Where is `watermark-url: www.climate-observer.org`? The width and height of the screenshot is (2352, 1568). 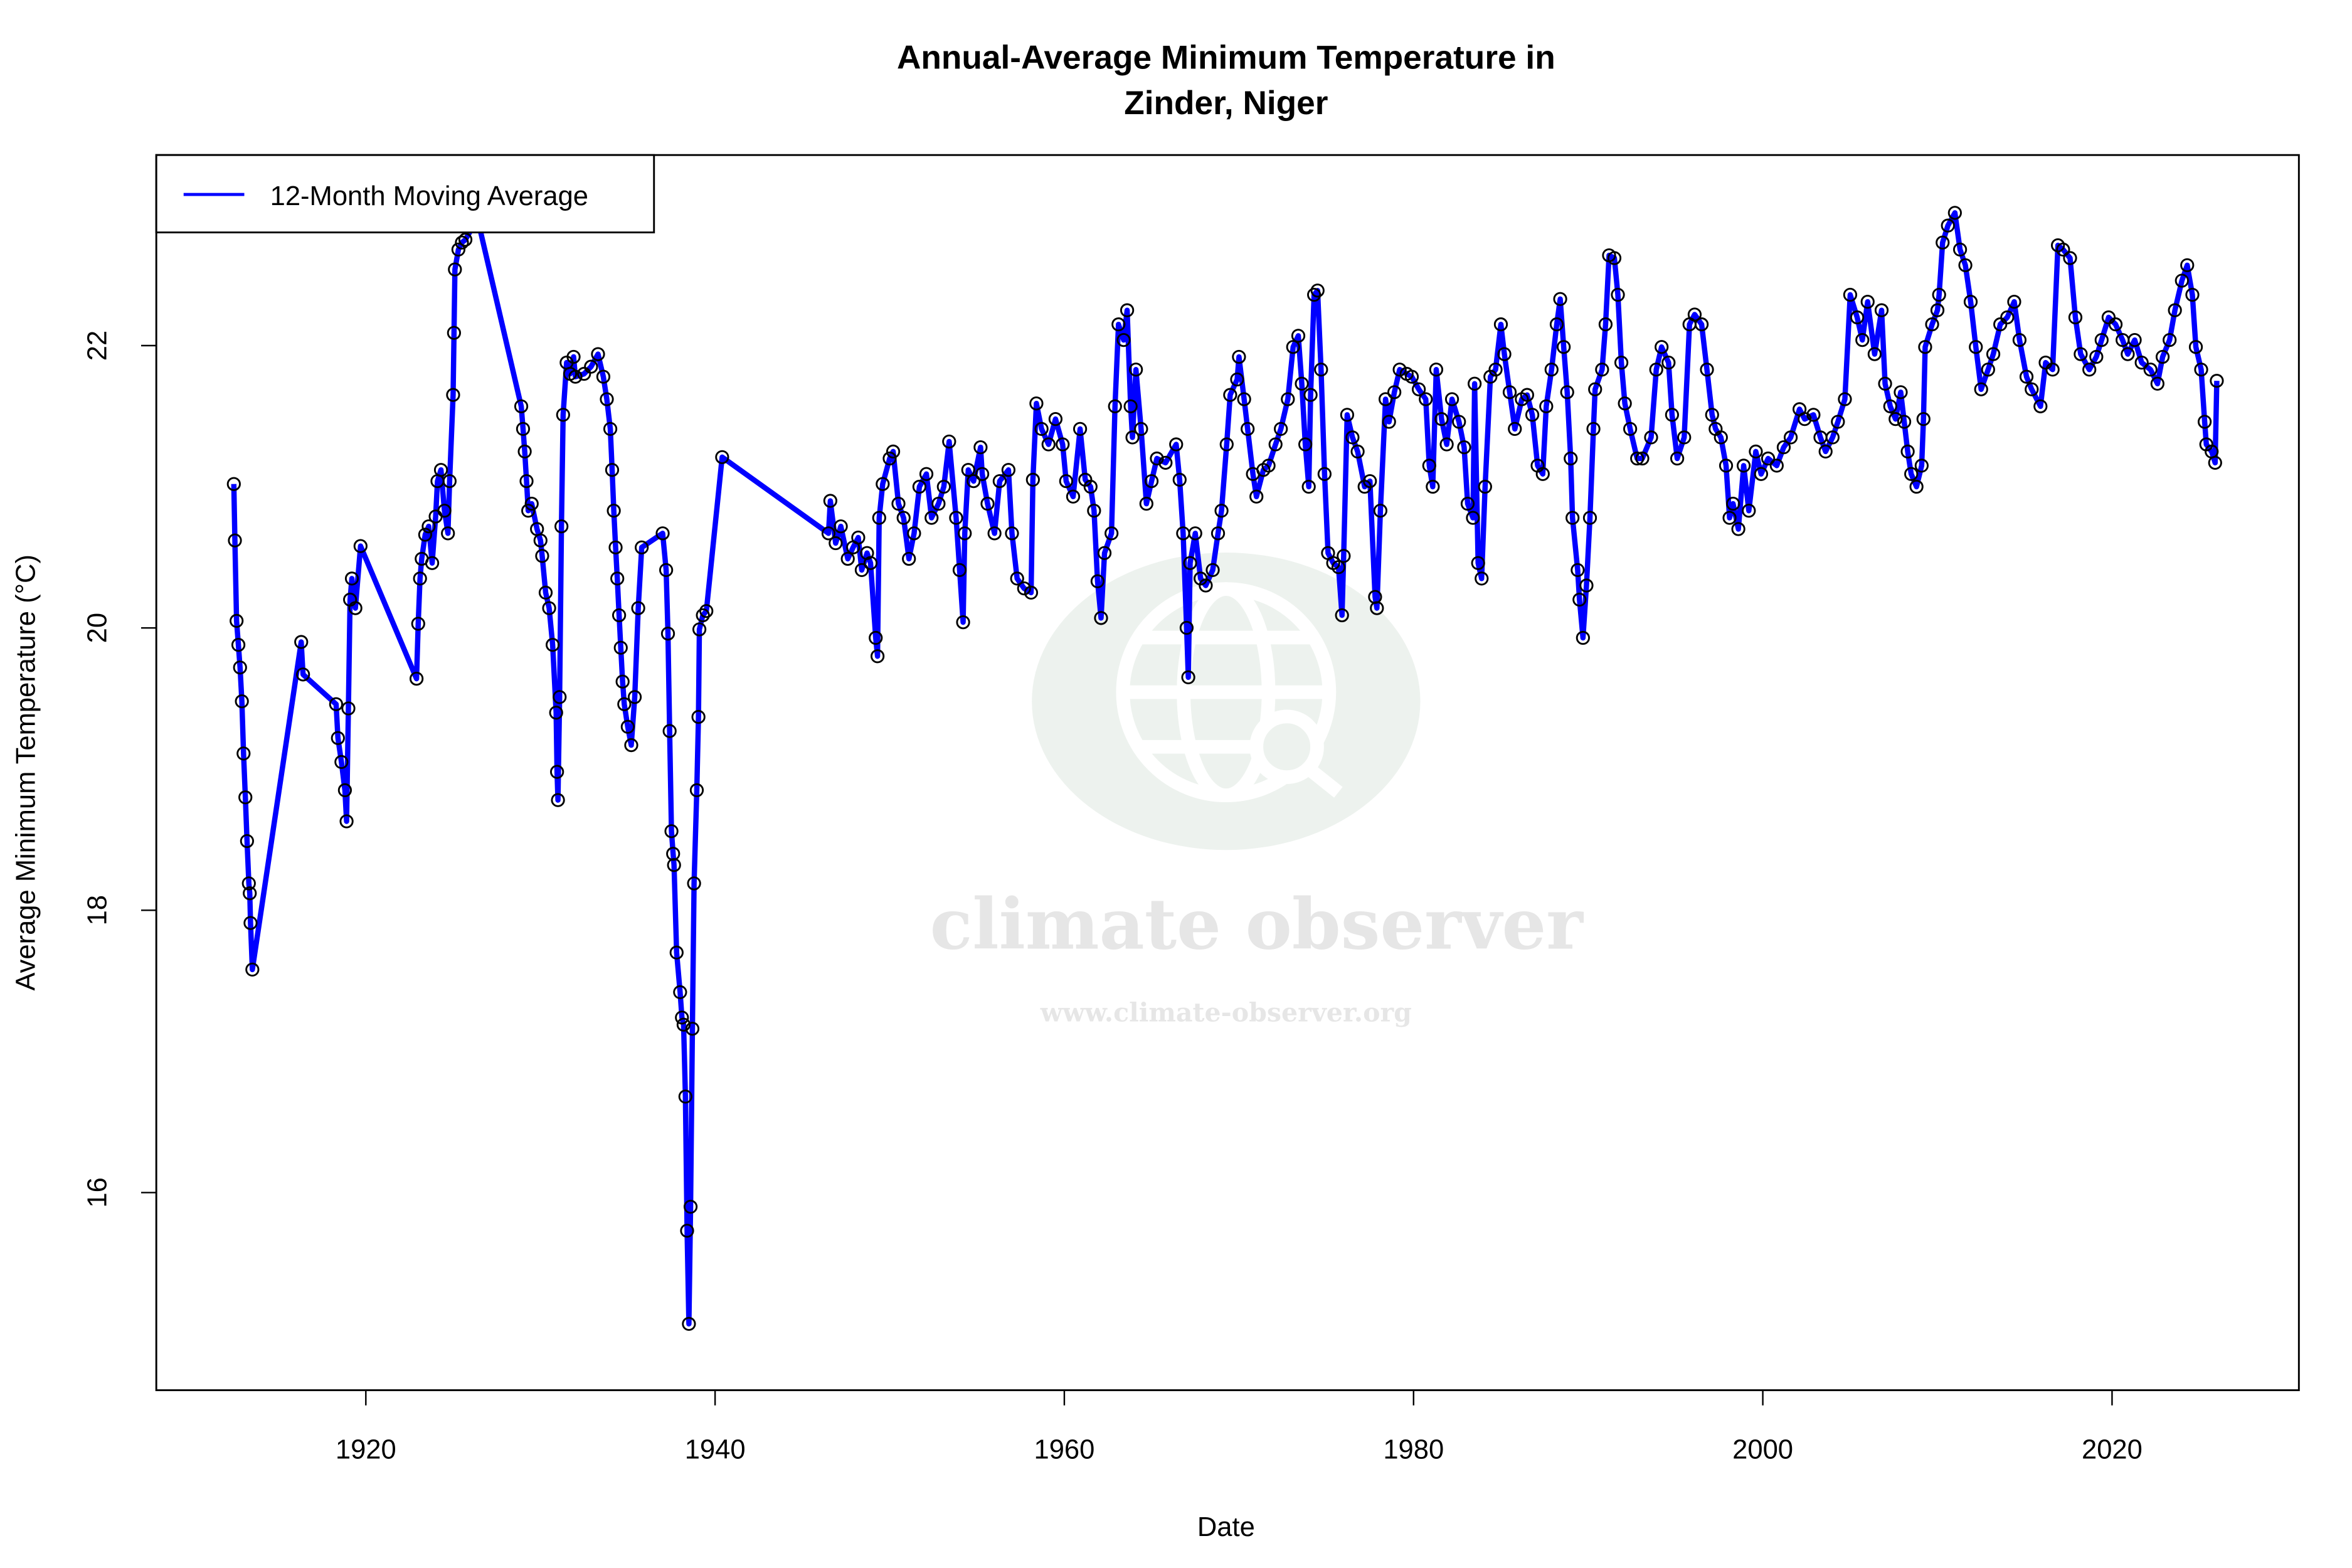
watermark-url: www.climate-observer.org is located at coordinates (1226, 1012).